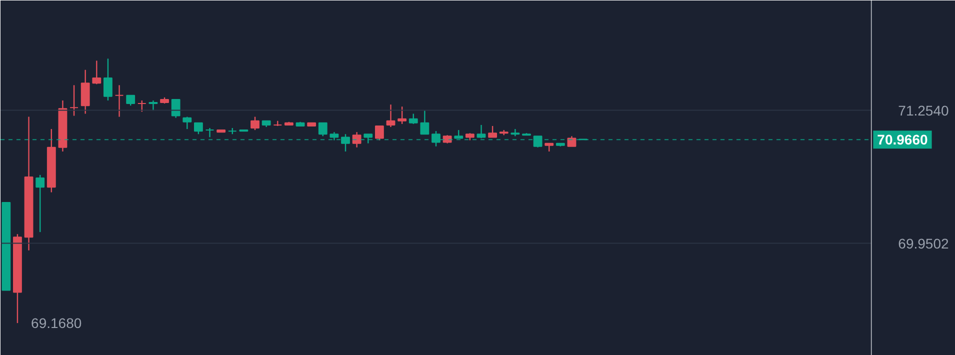 The width and height of the screenshot is (955, 355). What do you see at coordinates (923, 110) in the screenshot?
I see `y-tick-label: 71.2540` at bounding box center [923, 110].